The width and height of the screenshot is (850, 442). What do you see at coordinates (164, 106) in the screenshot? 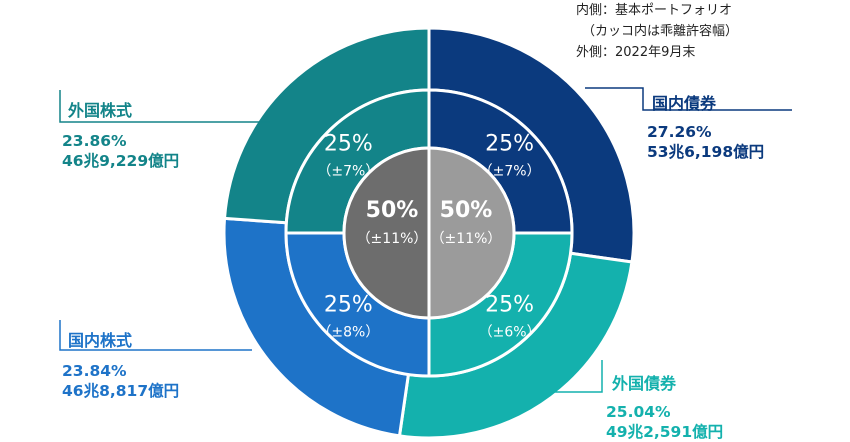
I see `leader-foreign-stocks` at bounding box center [164, 106].